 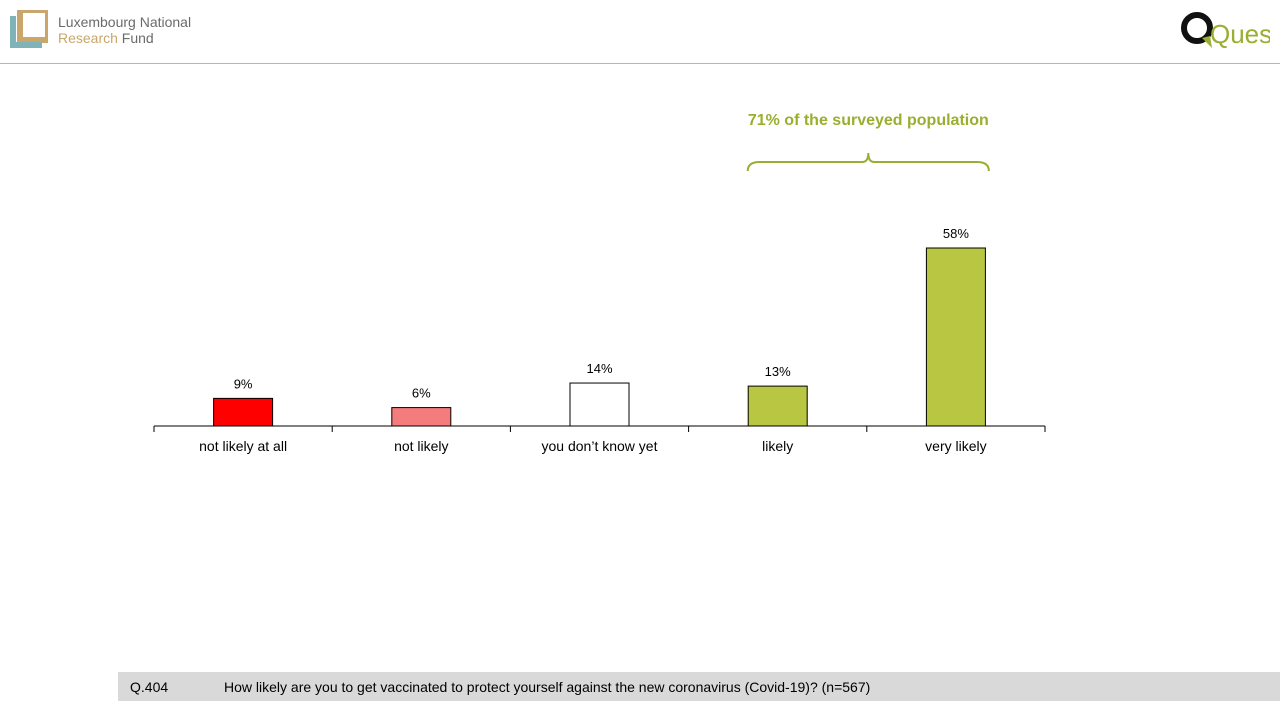 What do you see at coordinates (243, 412) in the screenshot?
I see `bar-not-likely-at-all` at bounding box center [243, 412].